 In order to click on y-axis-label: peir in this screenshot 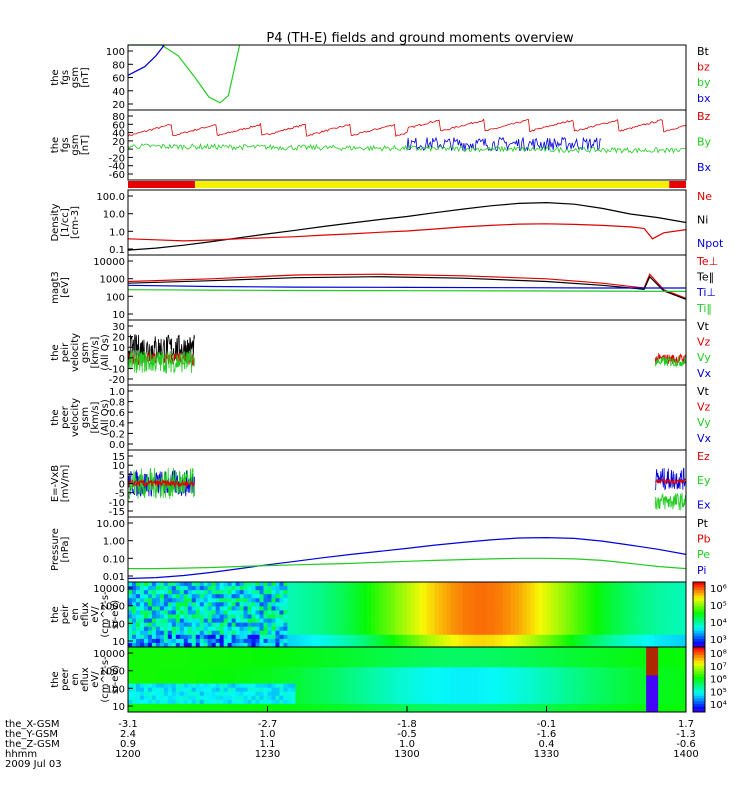, I will do `click(65, 614)`.